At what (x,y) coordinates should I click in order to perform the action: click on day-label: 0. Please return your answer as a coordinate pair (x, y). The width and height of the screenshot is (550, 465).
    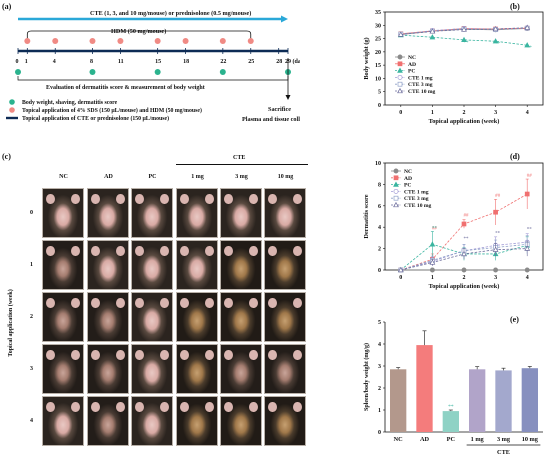
    Looking at the image, I should click on (17, 62).